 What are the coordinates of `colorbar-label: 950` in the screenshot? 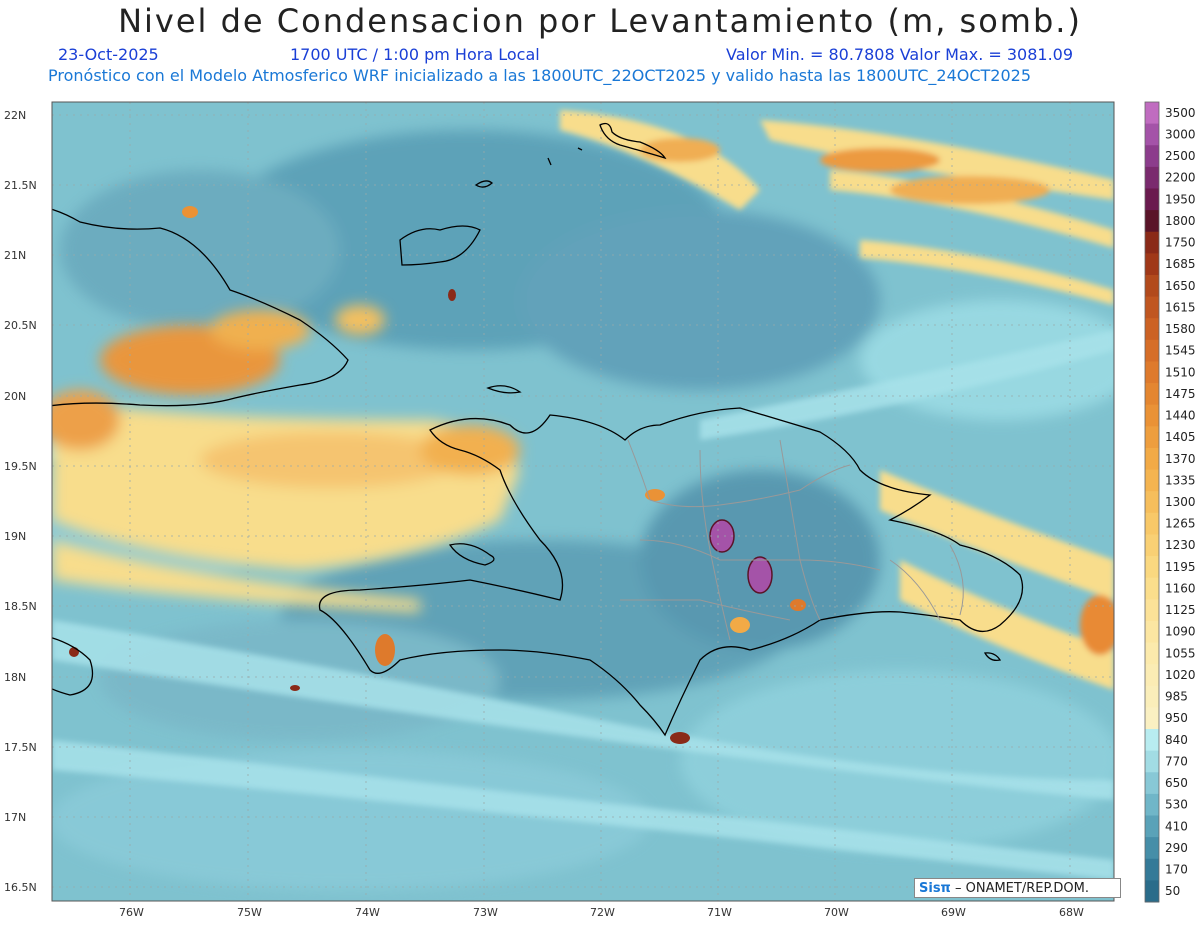 It's located at (1176, 718).